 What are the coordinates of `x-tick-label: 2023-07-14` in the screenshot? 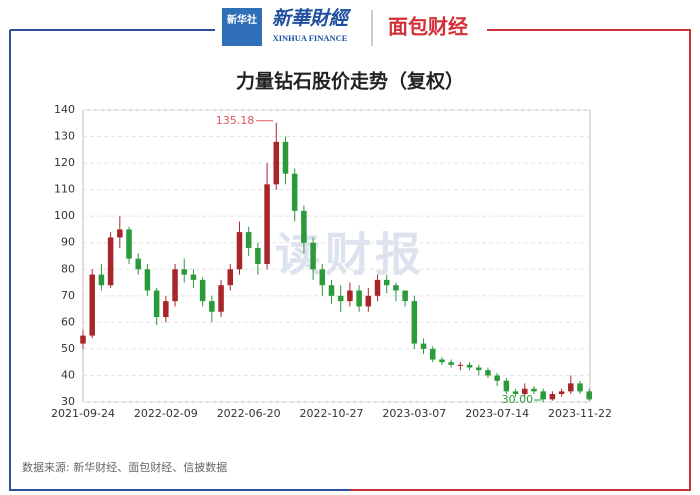 It's located at (497, 413).